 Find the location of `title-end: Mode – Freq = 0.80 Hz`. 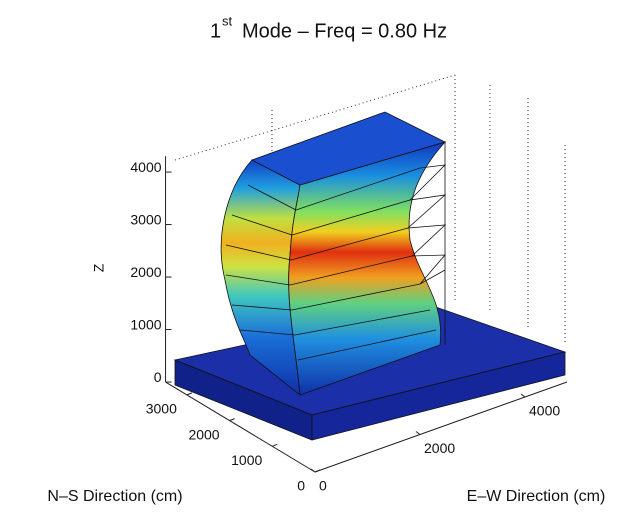

title-end: Mode – Freq = 0.80 Hz is located at coordinates (344, 31).